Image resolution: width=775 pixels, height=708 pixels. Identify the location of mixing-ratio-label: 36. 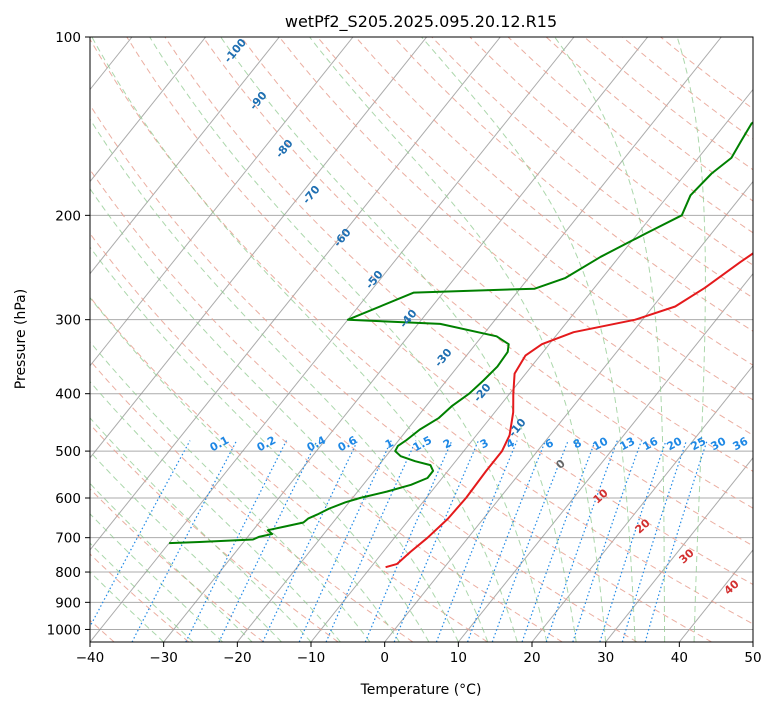
(741, 443).